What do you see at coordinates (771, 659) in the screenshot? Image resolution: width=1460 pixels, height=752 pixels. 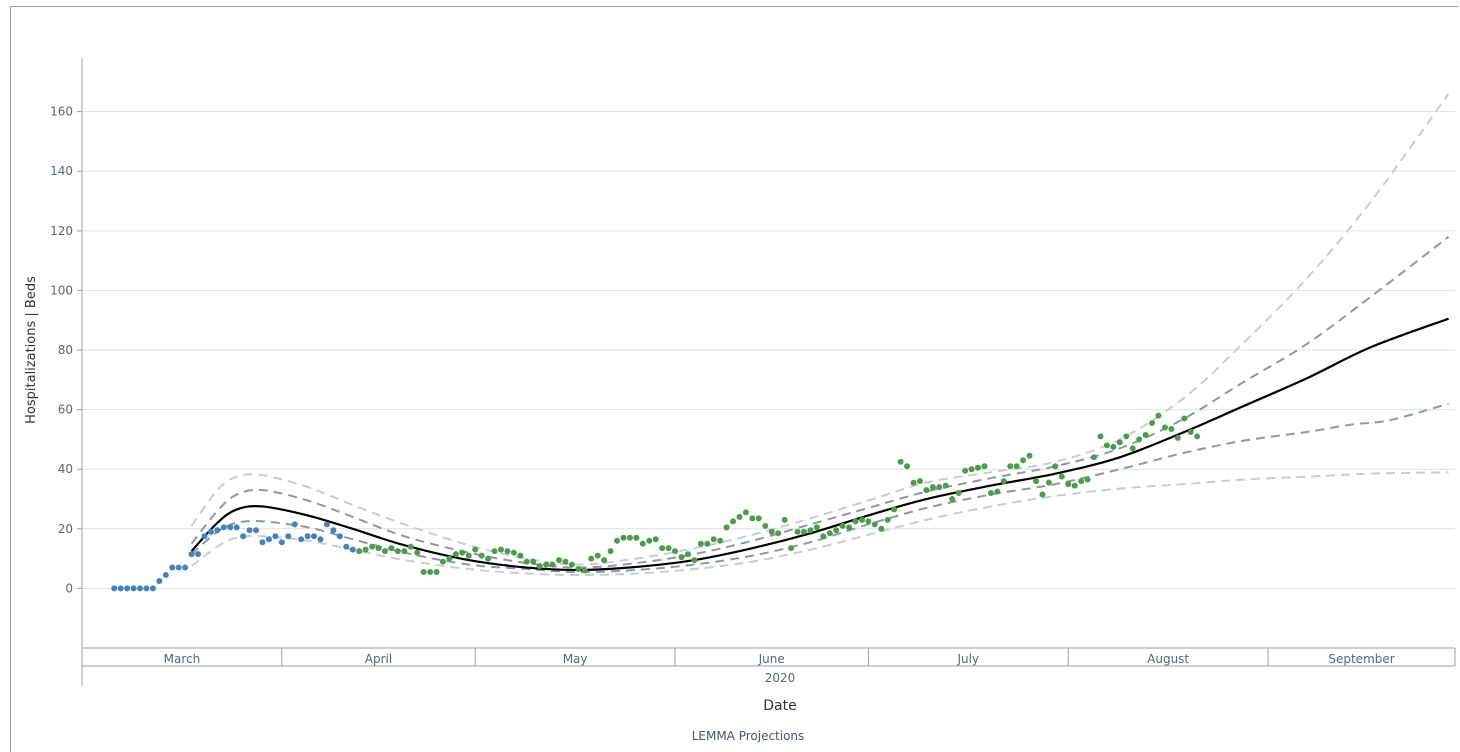 I see `x-month-label: June` at bounding box center [771, 659].